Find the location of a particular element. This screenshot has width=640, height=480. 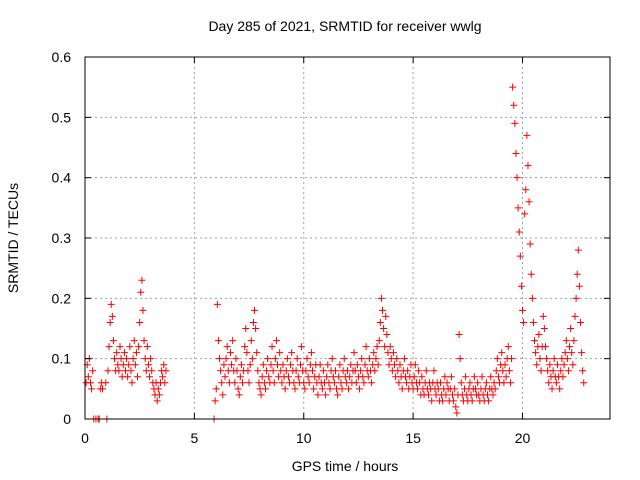

x-axis-title: GPS time / hours is located at coordinates (345, 466).